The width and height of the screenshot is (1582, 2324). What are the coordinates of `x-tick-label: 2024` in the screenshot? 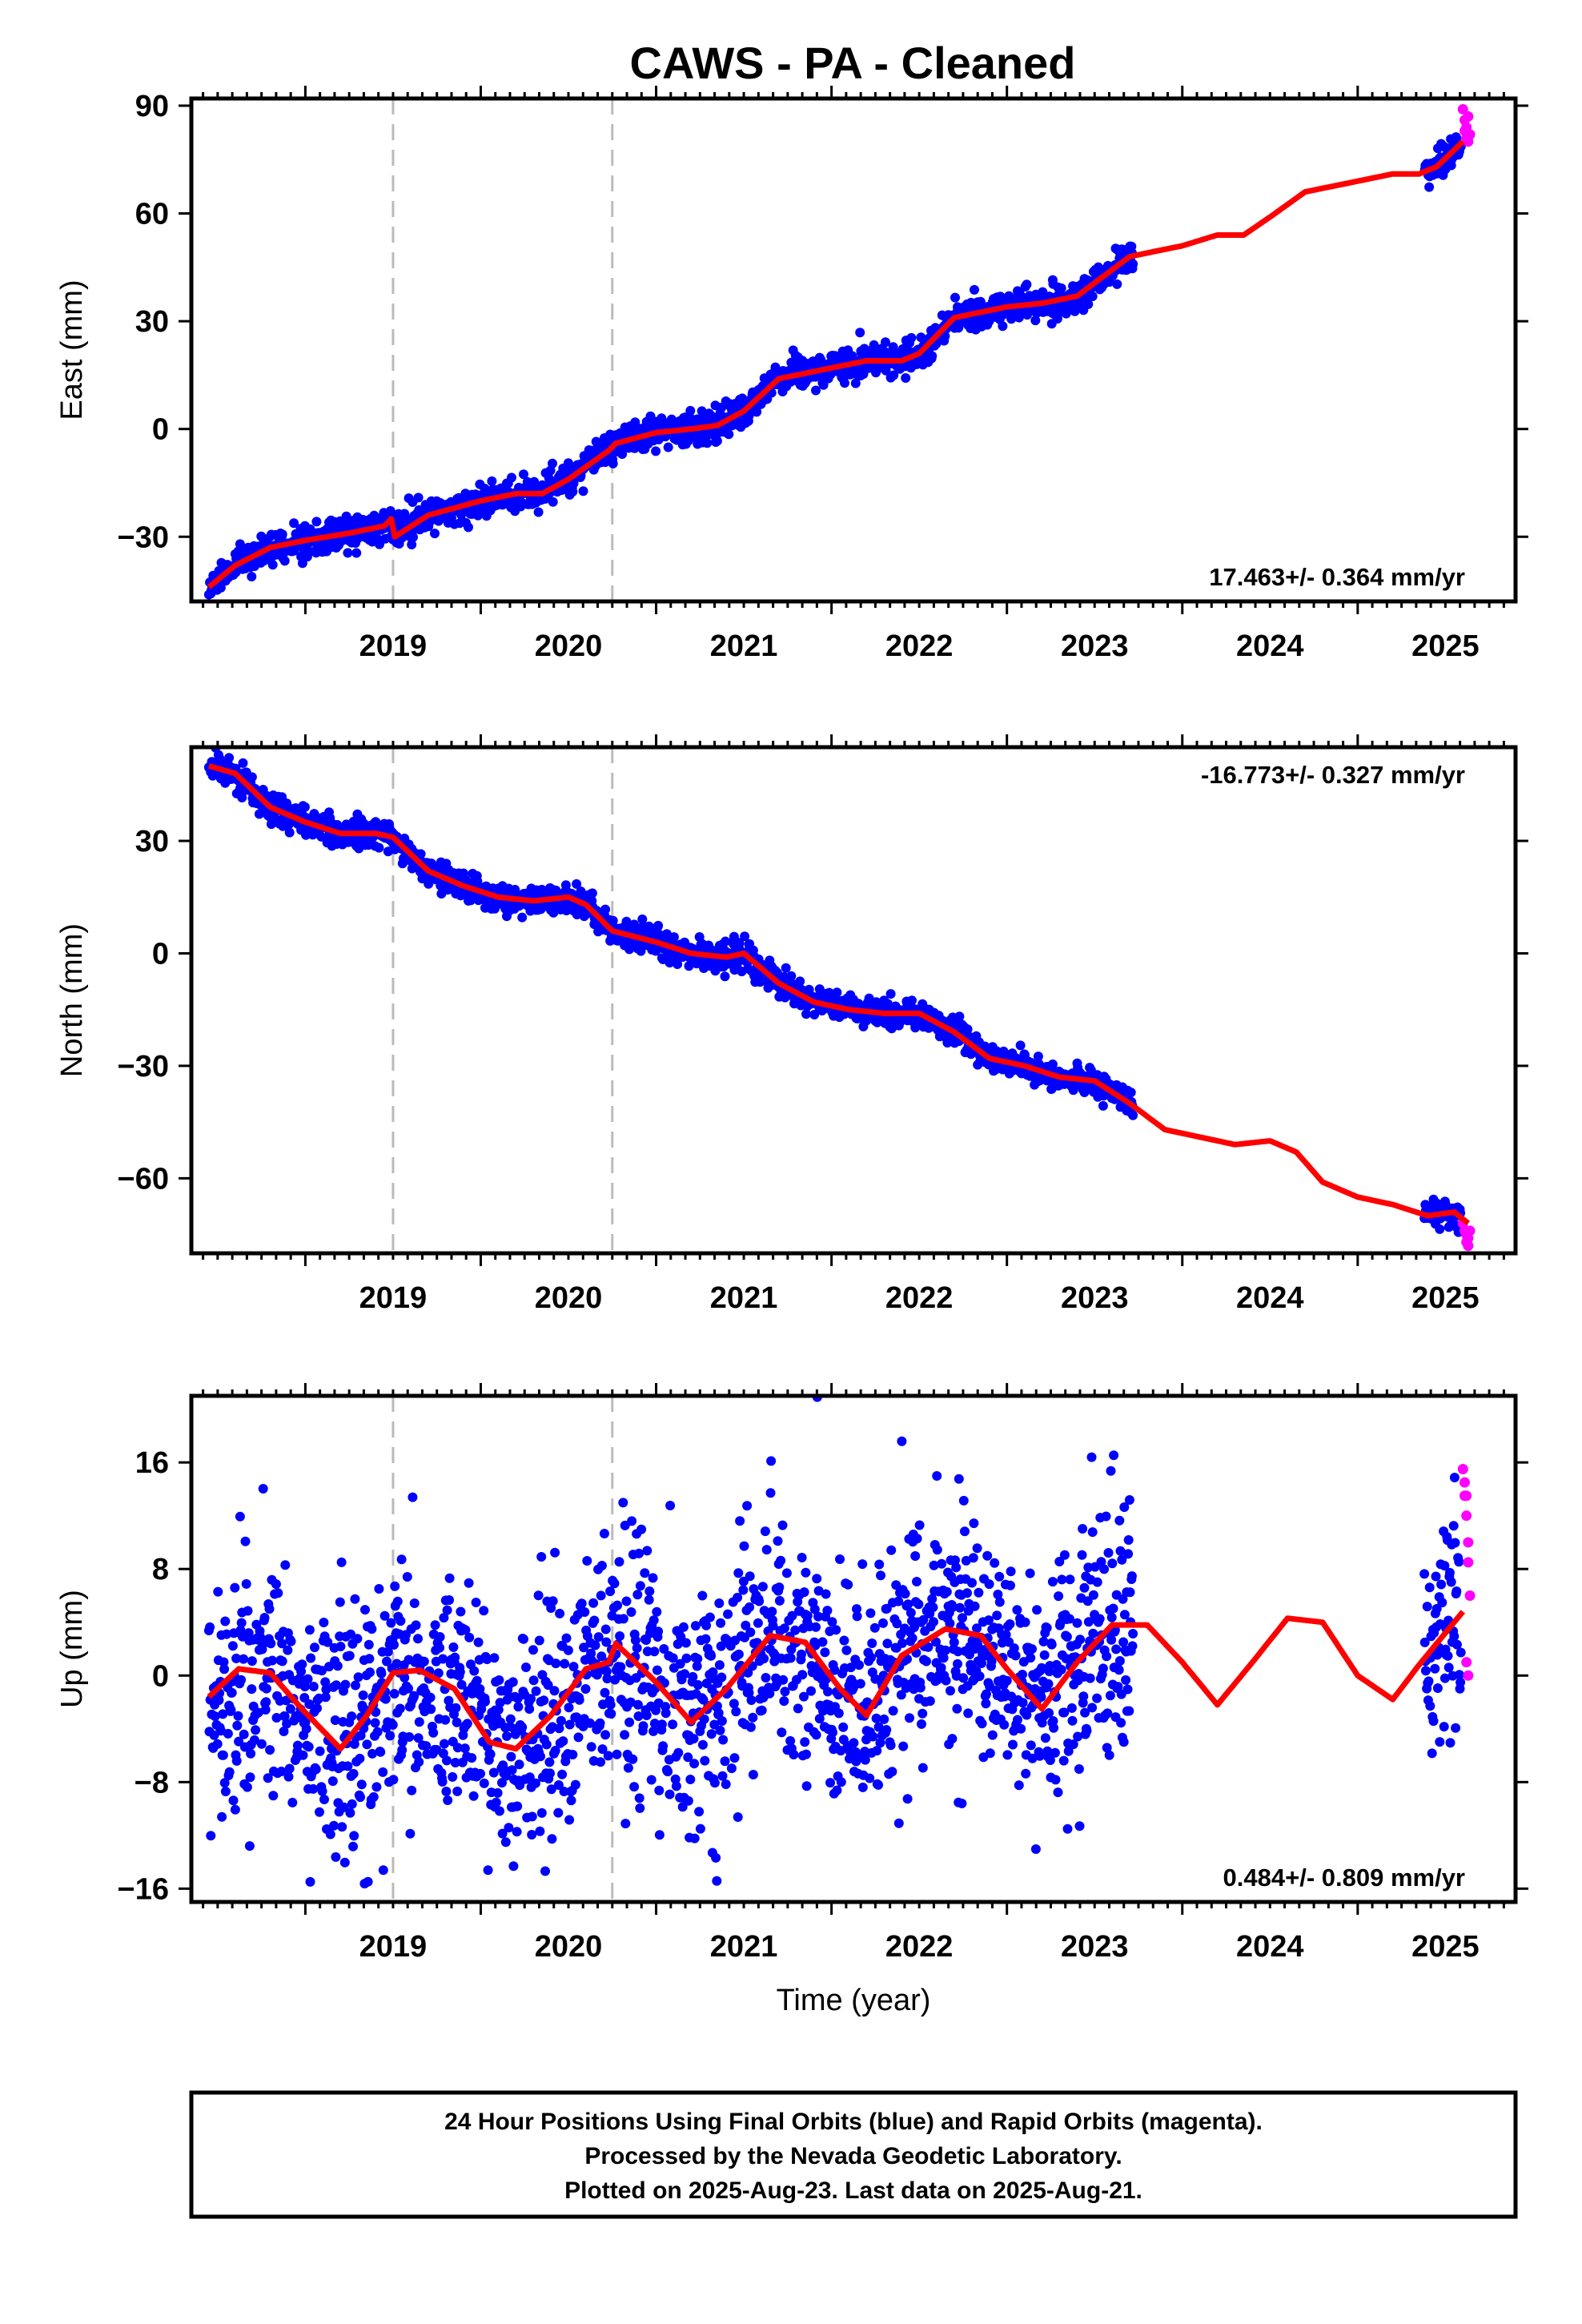 It's located at (1270, 1298).